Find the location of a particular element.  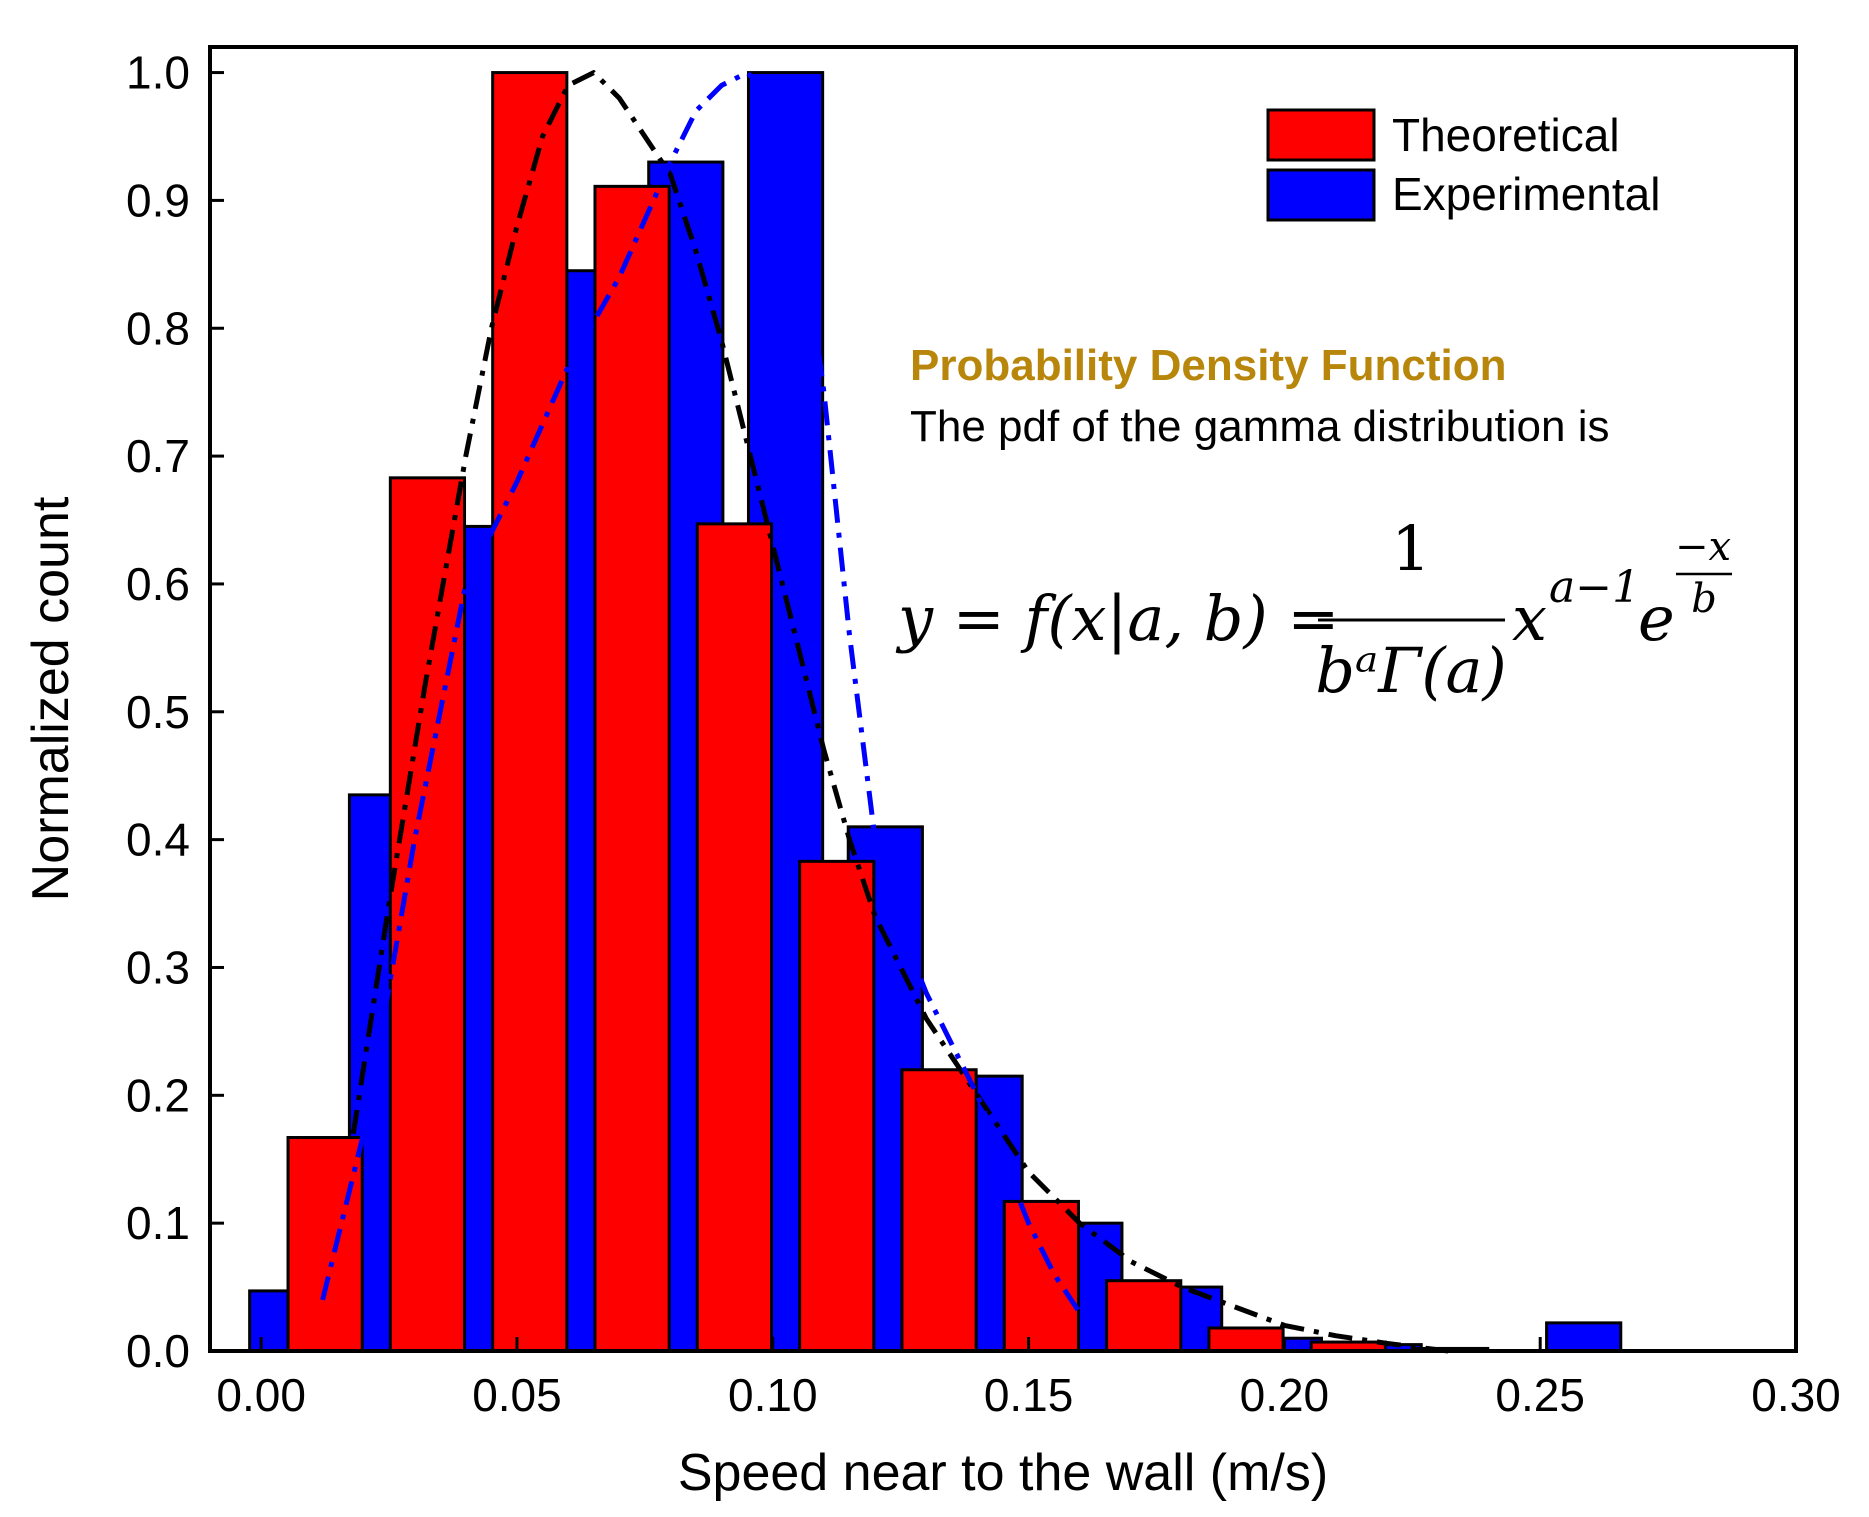

legend-label-theoretical: Theoretical is located at coordinates (1506, 135).